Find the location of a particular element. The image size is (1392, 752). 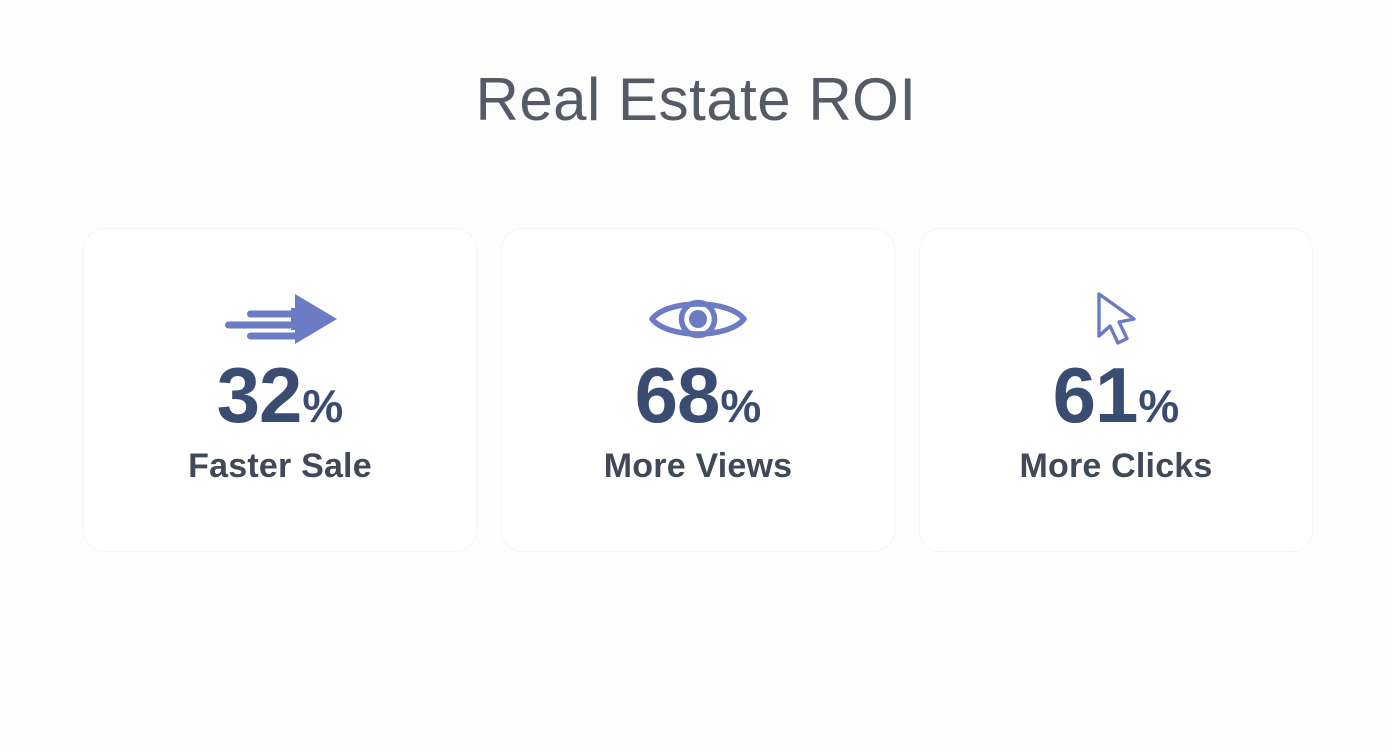

stat-value-more-clicks: 61 % is located at coordinates (1116, 395).